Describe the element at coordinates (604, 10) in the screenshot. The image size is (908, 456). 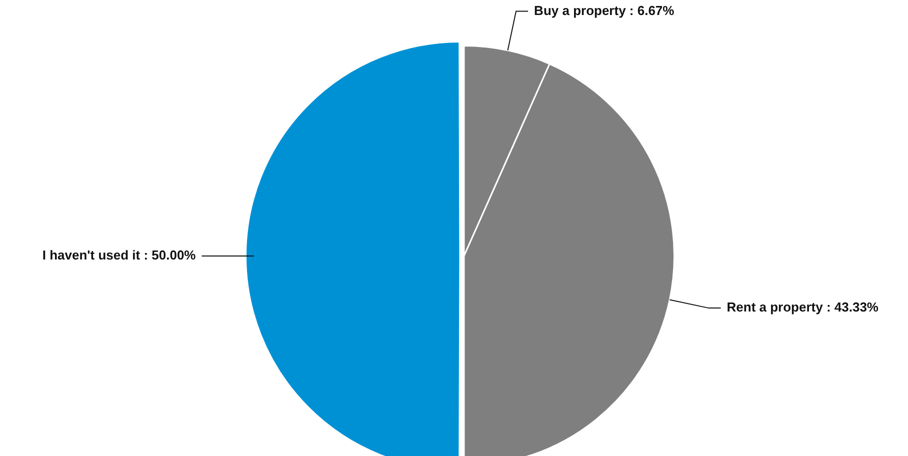
I see `slice-label: Buy a property : 6.67%` at that location.